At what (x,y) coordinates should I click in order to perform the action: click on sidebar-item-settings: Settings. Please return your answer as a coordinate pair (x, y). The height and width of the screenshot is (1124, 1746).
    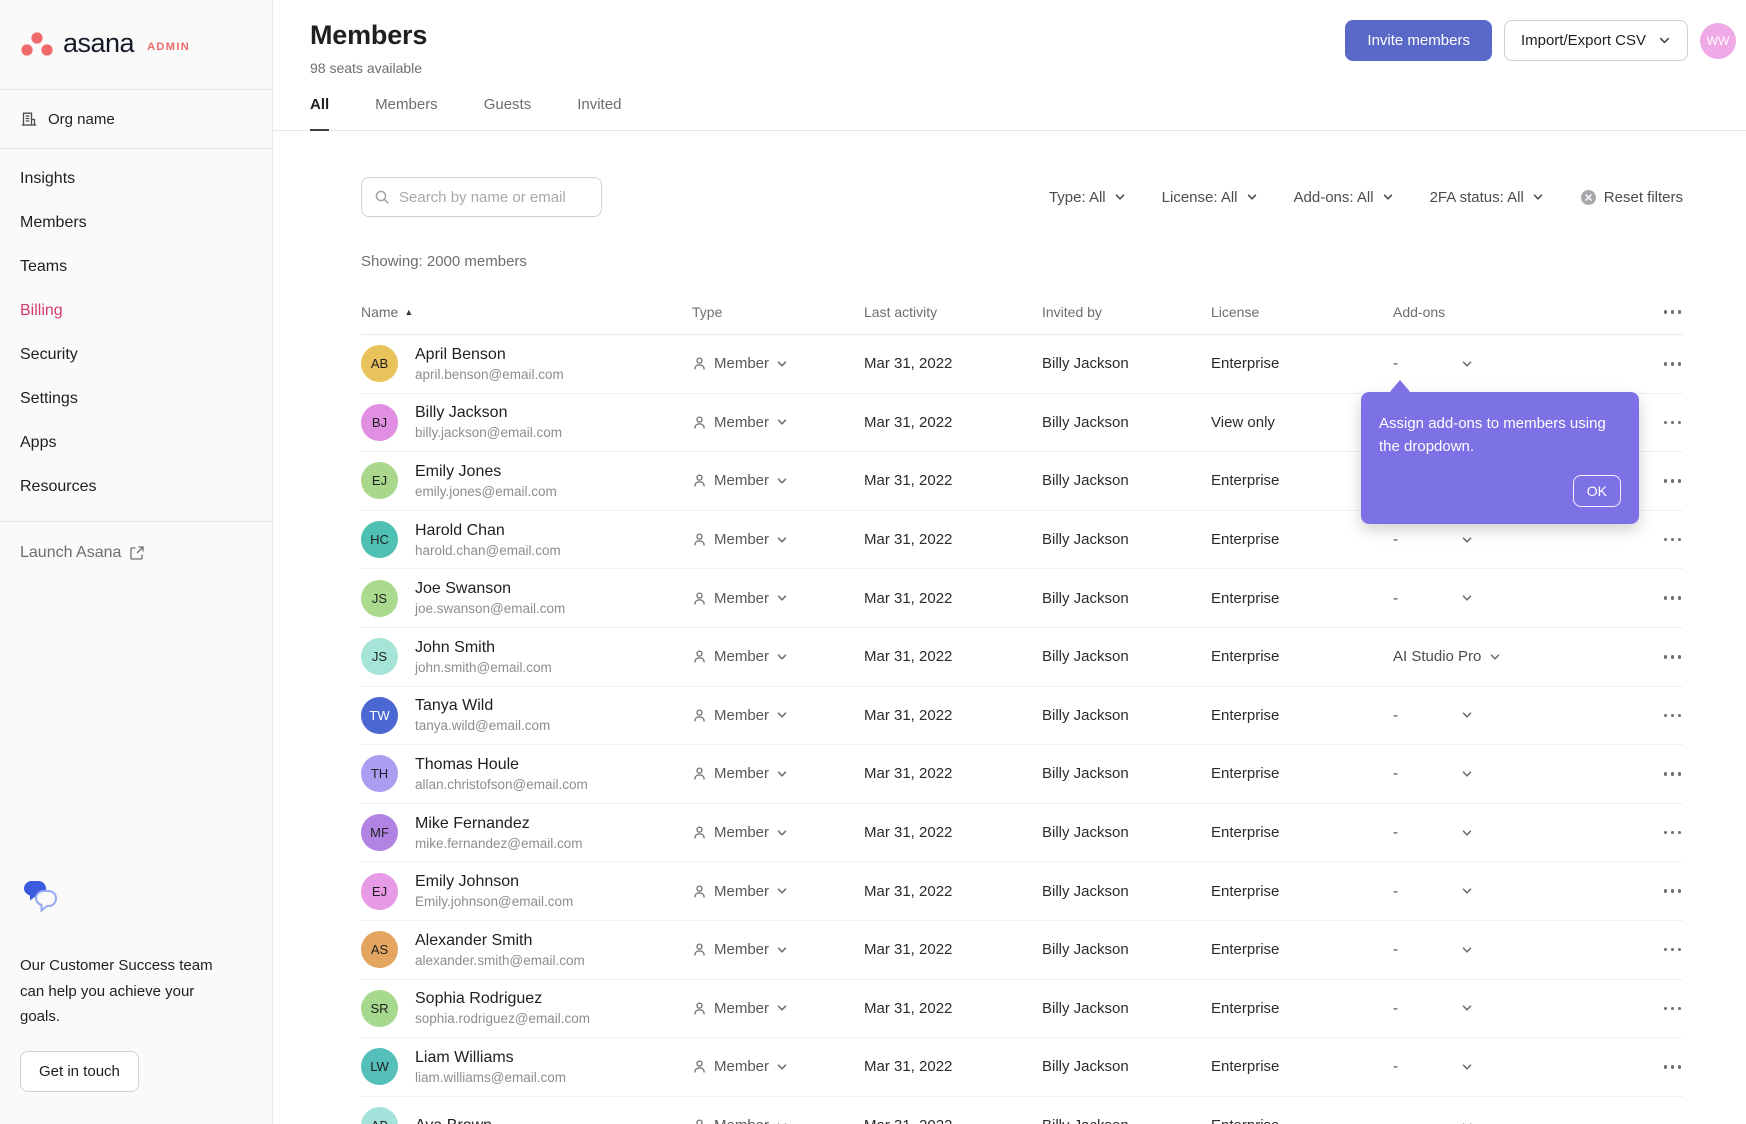
    Looking at the image, I should click on (136, 399).